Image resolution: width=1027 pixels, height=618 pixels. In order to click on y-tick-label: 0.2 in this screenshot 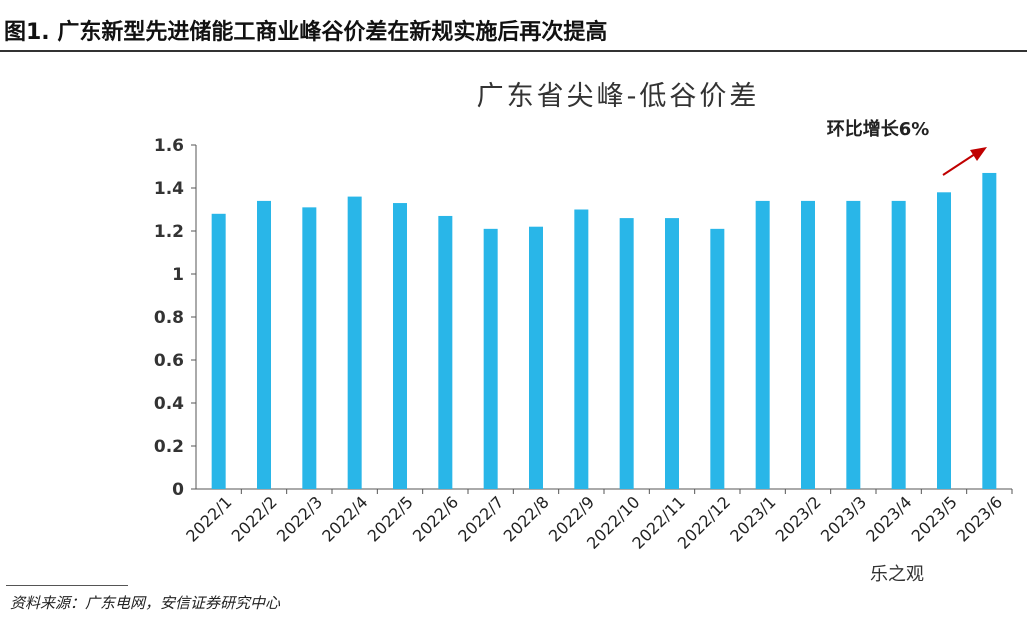, I will do `click(169, 447)`.